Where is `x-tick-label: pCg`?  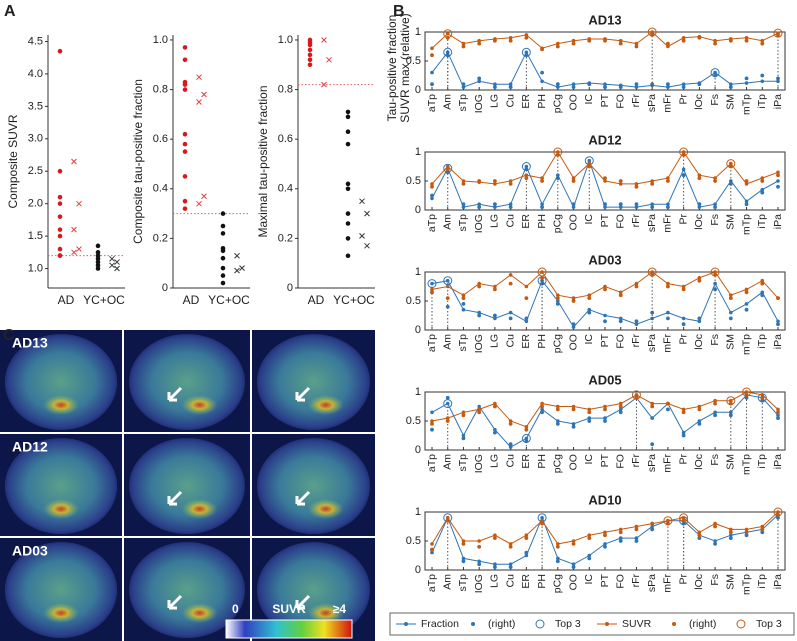 x-tick-label: pCg is located at coordinates (558, 583).